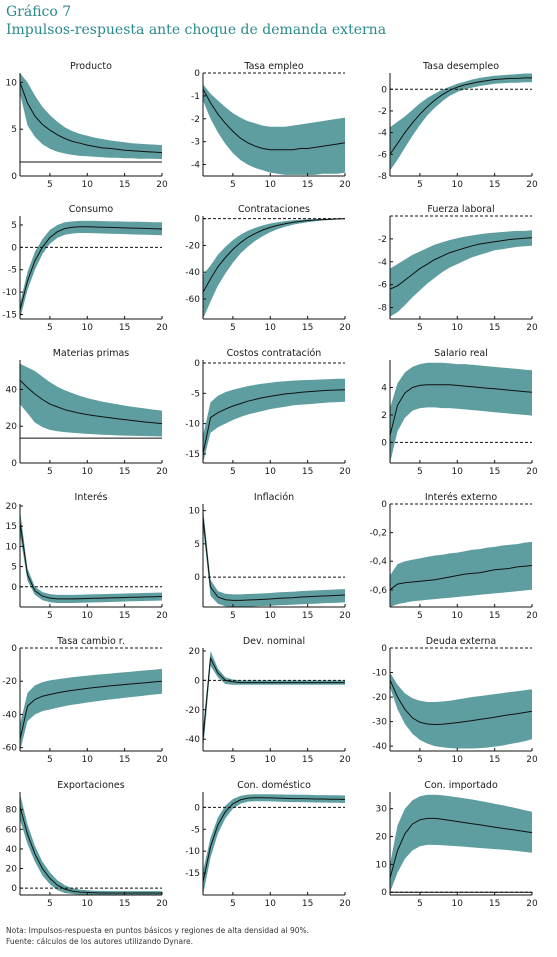 The height and width of the screenshot is (957, 557). What do you see at coordinates (274, 209) in the screenshot?
I see `panel-title: Contrataciones` at bounding box center [274, 209].